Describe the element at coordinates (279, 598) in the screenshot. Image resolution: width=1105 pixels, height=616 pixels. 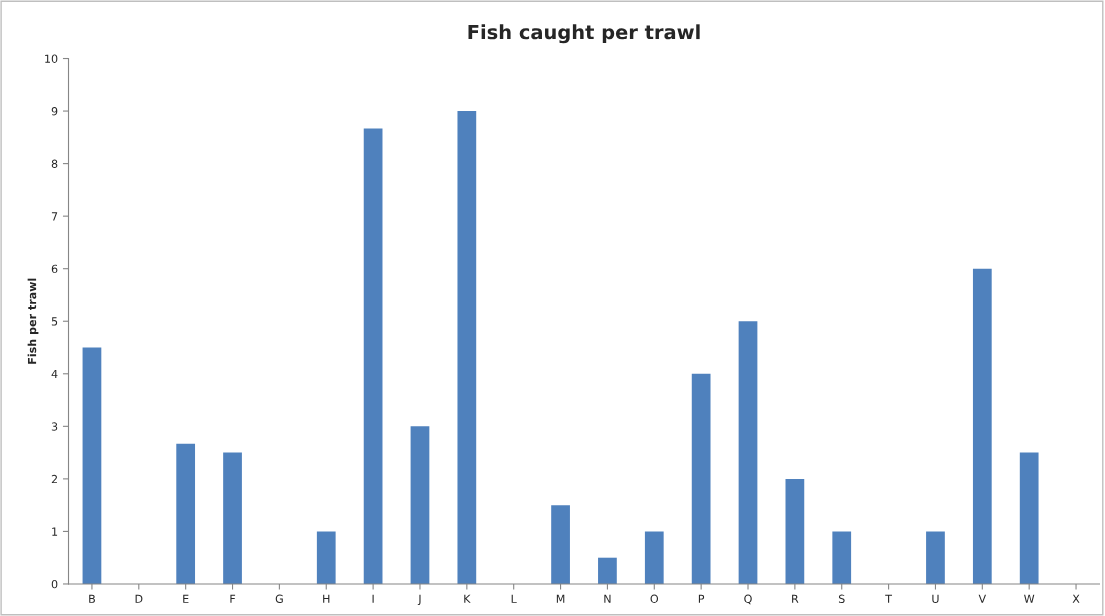
I see `x-tick-label: G` at that location.